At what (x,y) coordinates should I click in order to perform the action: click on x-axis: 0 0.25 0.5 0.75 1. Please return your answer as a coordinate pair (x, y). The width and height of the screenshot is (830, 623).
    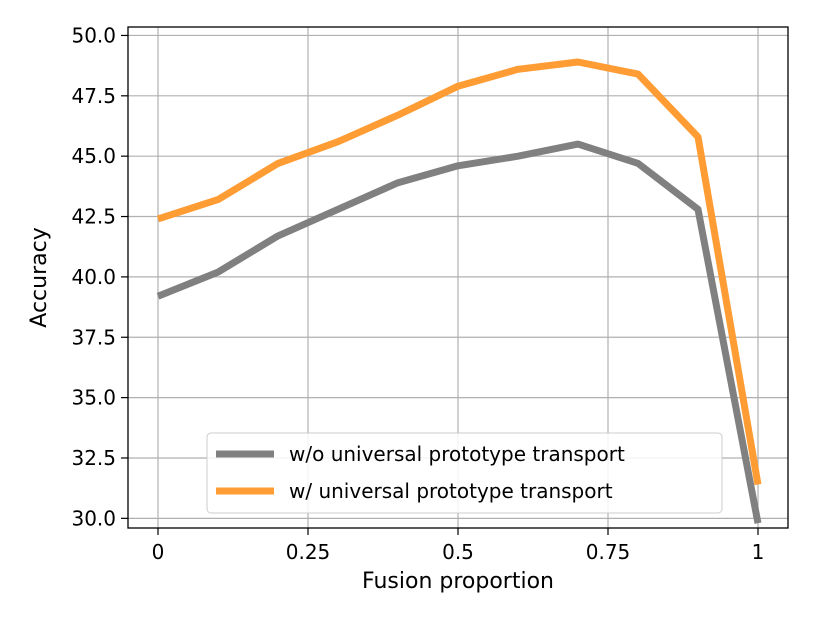
    Looking at the image, I should click on (458, 546).